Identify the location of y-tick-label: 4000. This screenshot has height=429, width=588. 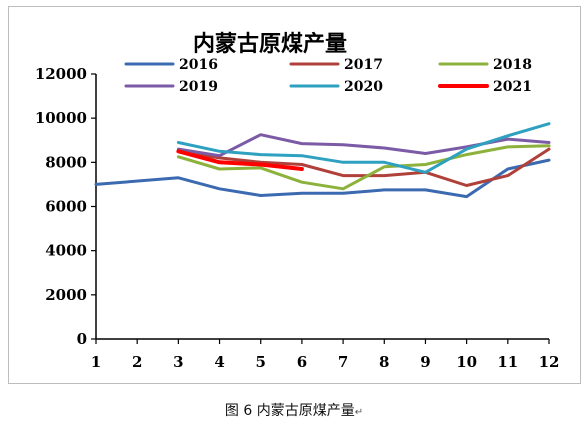
(66, 251).